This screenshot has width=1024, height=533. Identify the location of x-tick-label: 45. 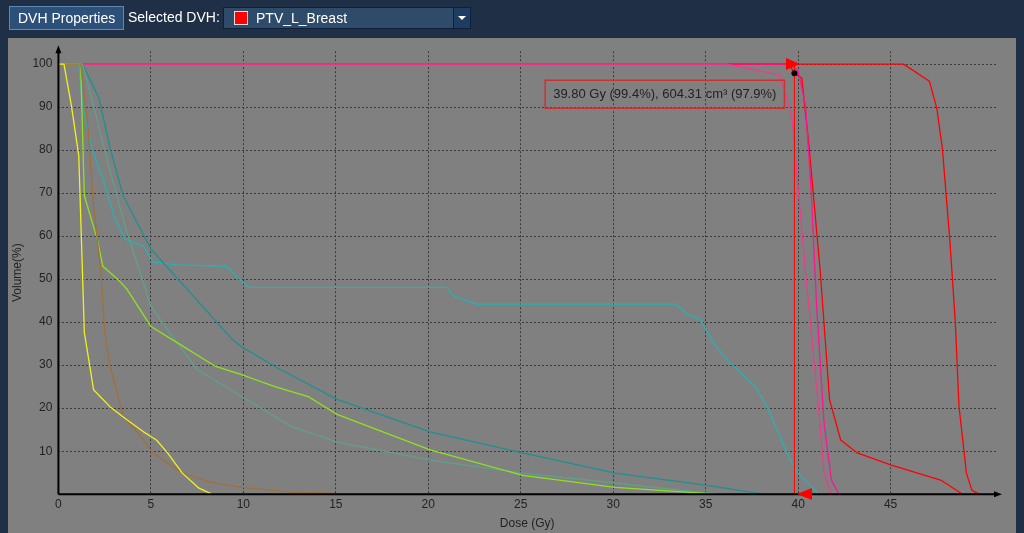
(890, 503).